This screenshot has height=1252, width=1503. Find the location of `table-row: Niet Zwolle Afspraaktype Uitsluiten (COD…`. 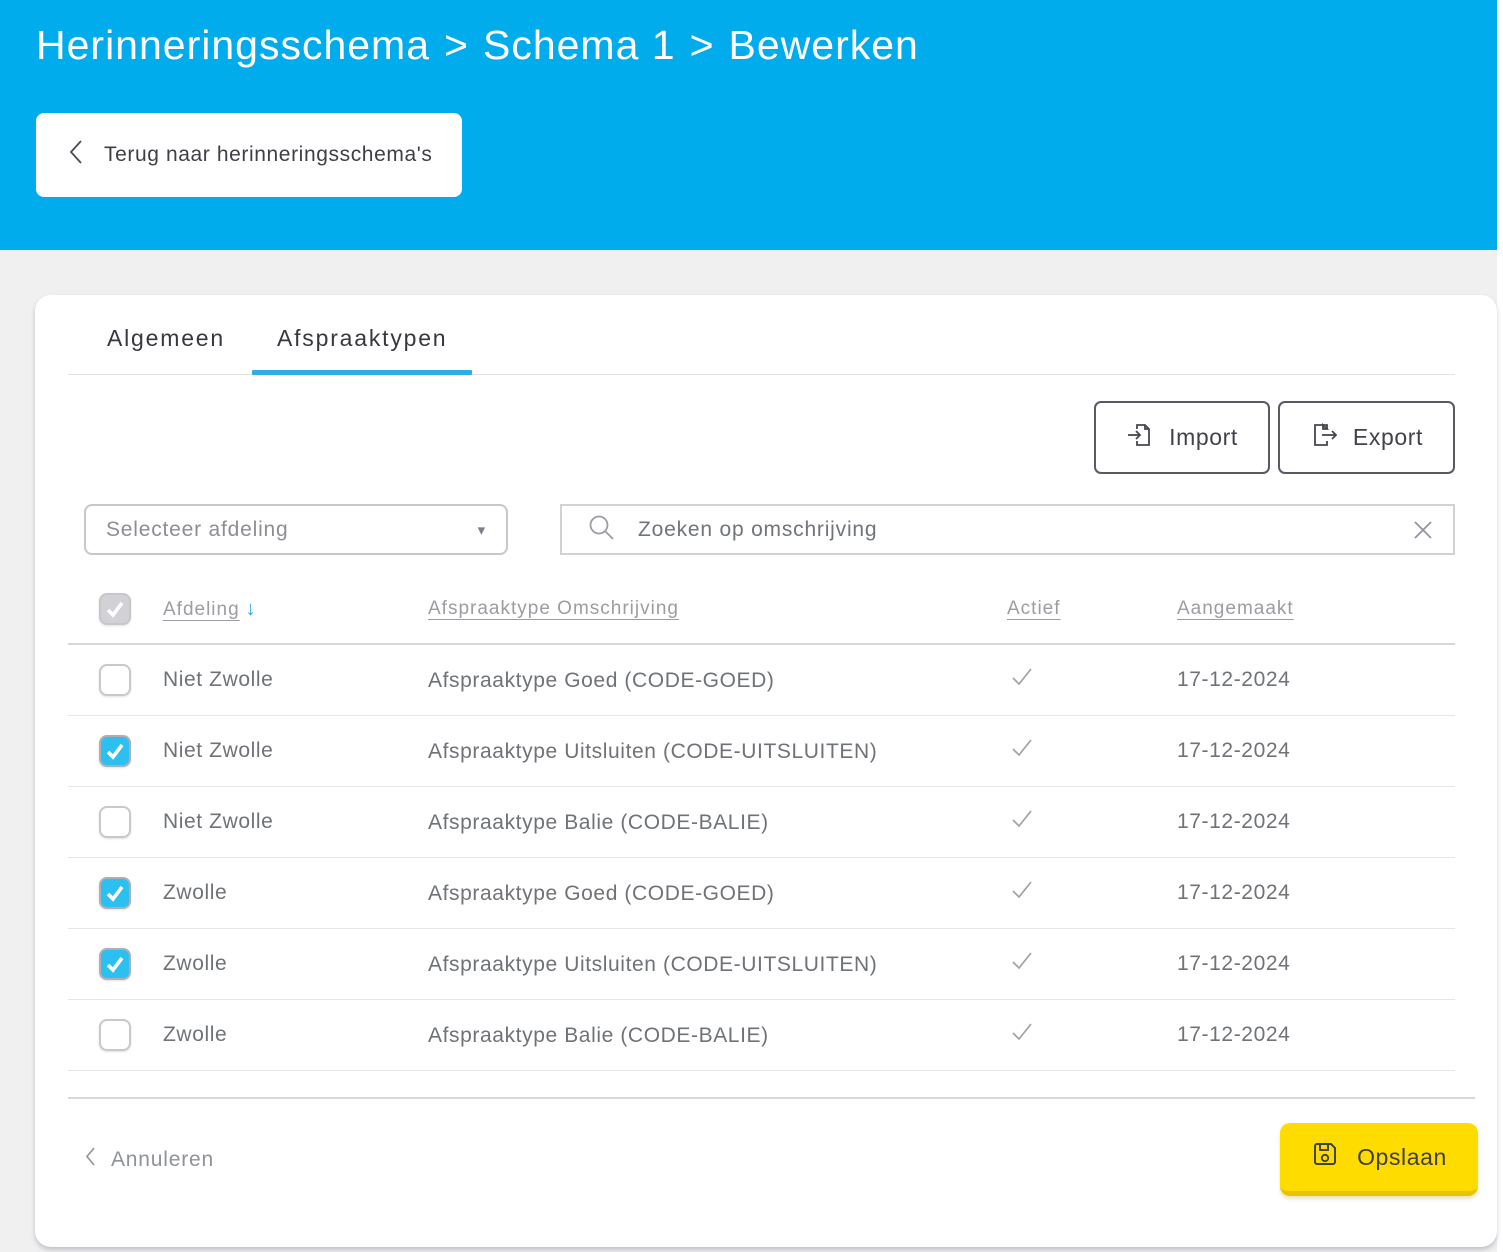

table-row: Niet Zwolle Afspraaktype Uitsluiten (COD… is located at coordinates (761, 751).